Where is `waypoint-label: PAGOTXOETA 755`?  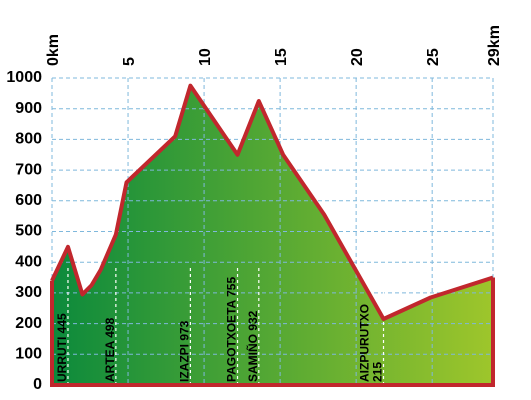
waypoint-label: PAGOTXOETA 755 is located at coordinates (232, 329).